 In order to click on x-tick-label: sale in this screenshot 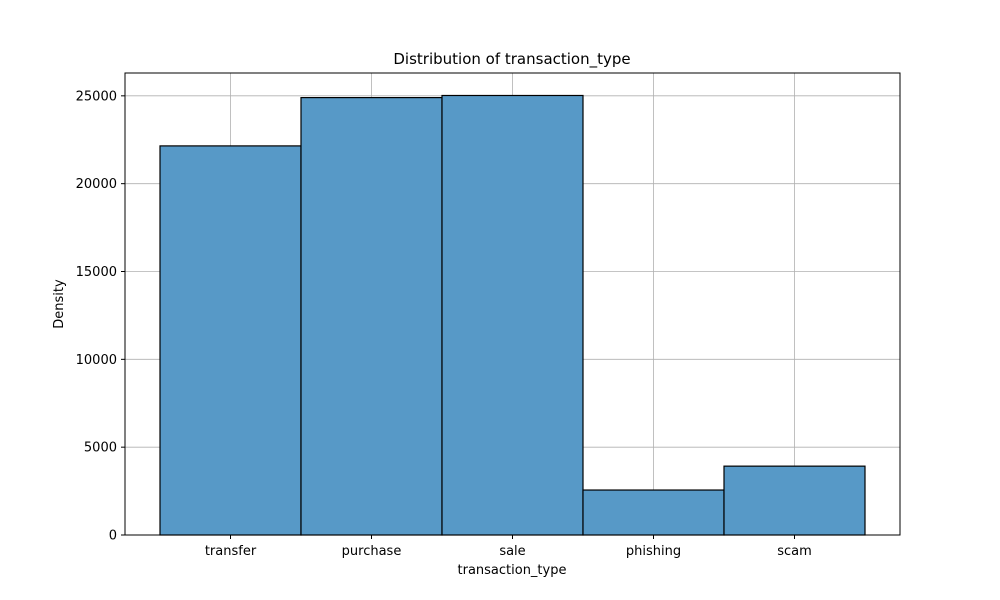, I will do `click(512, 551)`.